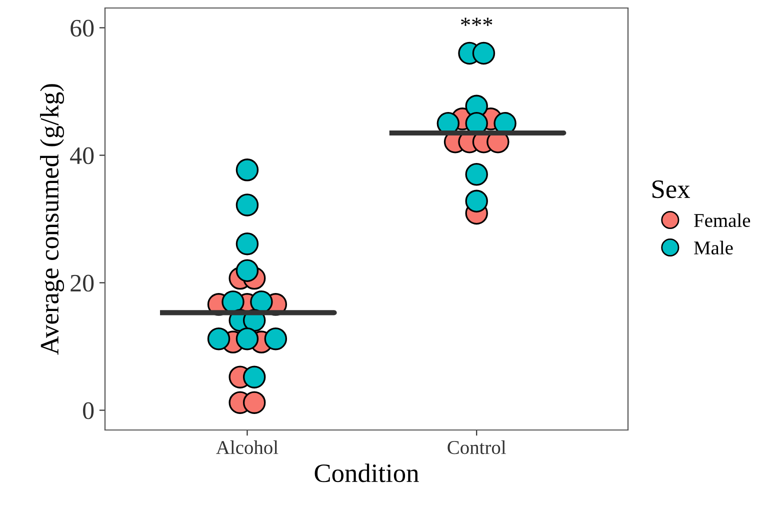 Image resolution: width=757 pixels, height=510 pixels. What do you see at coordinates (722, 220) in the screenshot?
I see `legend-label: Female` at bounding box center [722, 220].